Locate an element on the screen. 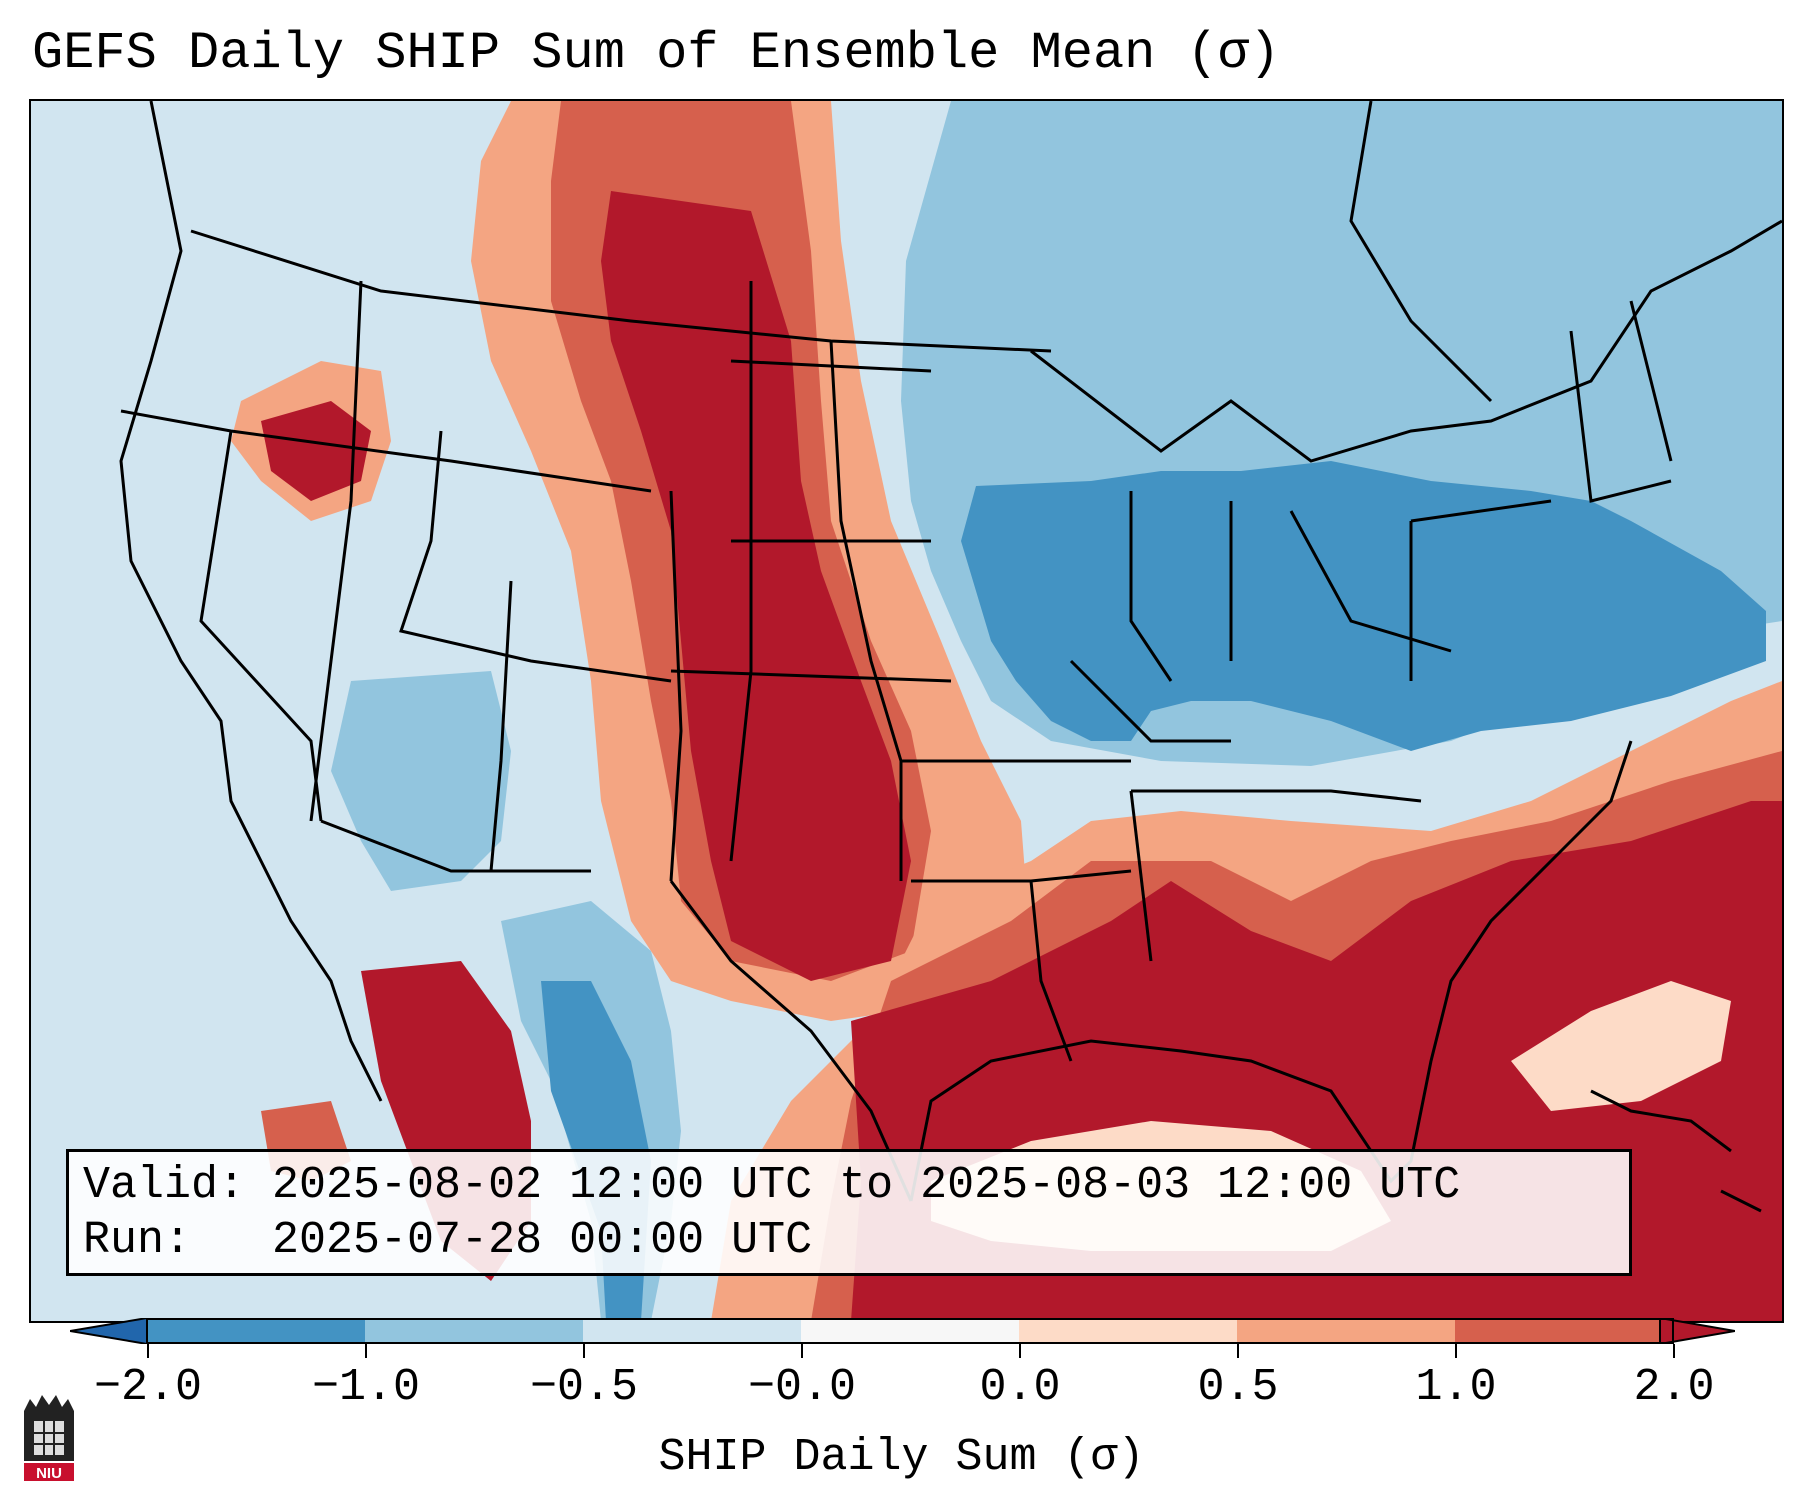 The height and width of the screenshot is (1506, 1803). run-time-text: Run: 2025-07-28 00:00 UTC is located at coordinates (448, 1240).